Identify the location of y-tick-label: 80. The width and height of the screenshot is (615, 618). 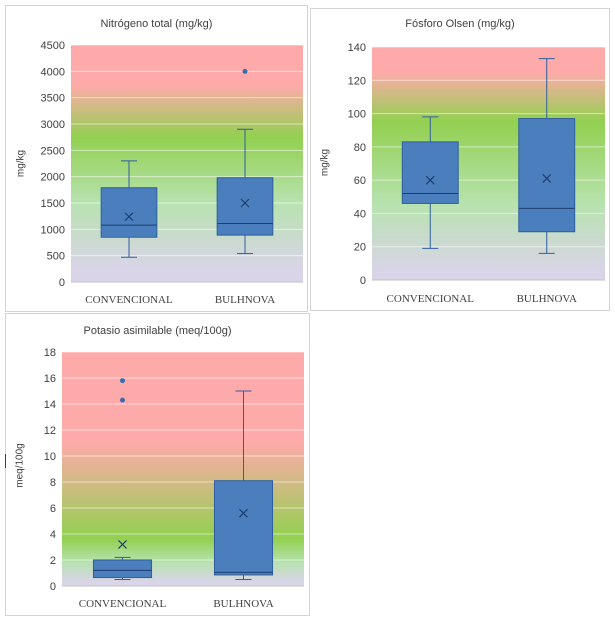
(360, 148).